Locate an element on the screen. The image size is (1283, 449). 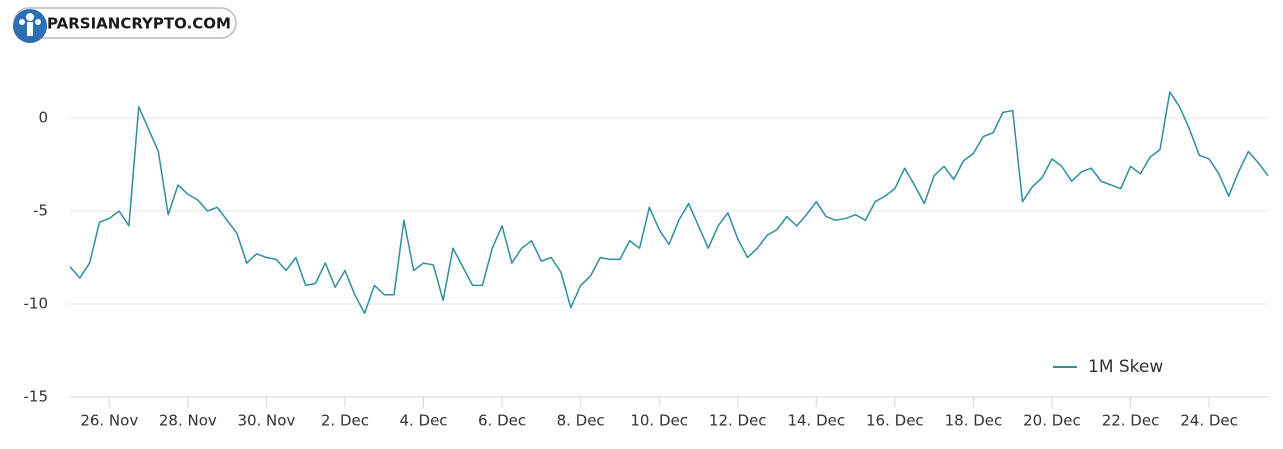
x-tick-label: 2. Dec is located at coordinates (345, 421).